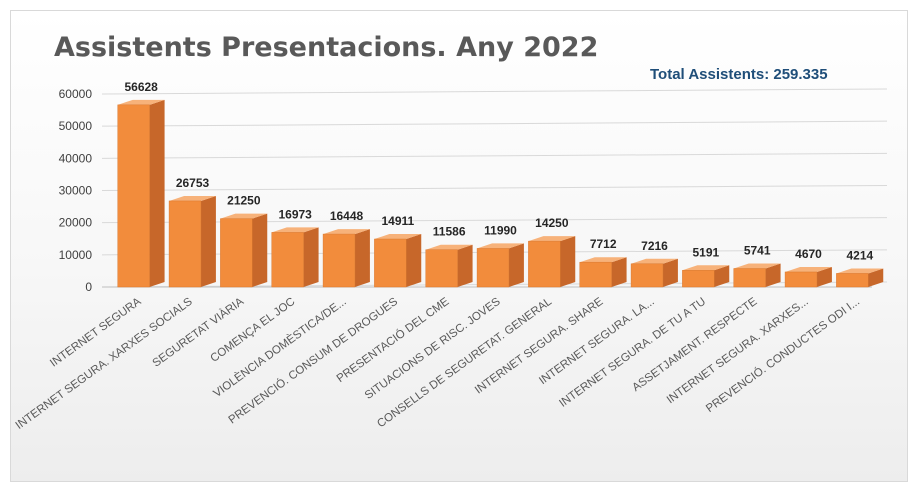 The image size is (919, 491). What do you see at coordinates (449, 232) in the screenshot?
I see `data-label: 11586` at bounding box center [449, 232].